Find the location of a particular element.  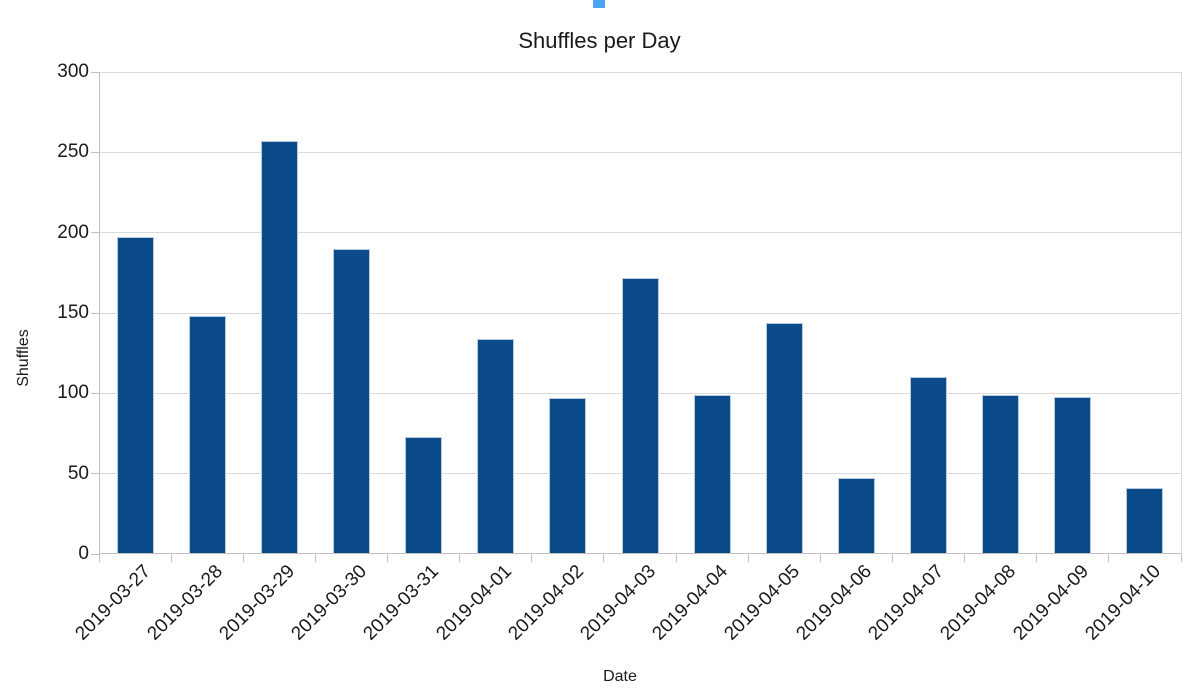

x-axis-line is located at coordinates (640, 553).